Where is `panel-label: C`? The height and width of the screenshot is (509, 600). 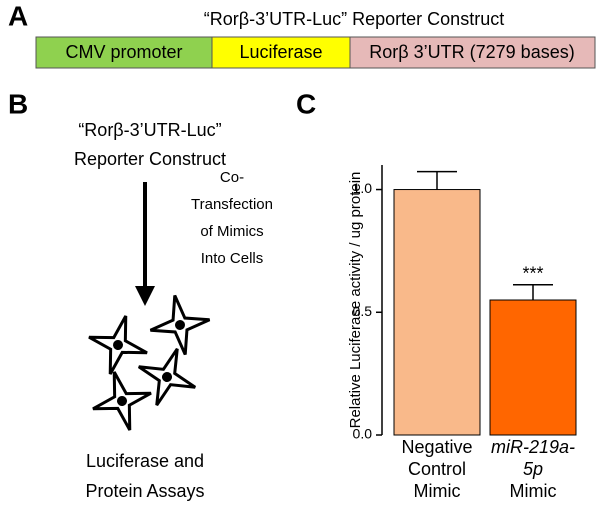
panel-label: C is located at coordinates (306, 103).